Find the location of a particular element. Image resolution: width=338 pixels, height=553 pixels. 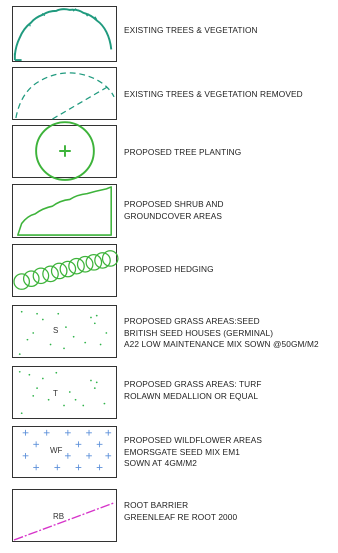

label-line: EMORSGATE SEED MIX EM1 is located at coordinates (182, 451).